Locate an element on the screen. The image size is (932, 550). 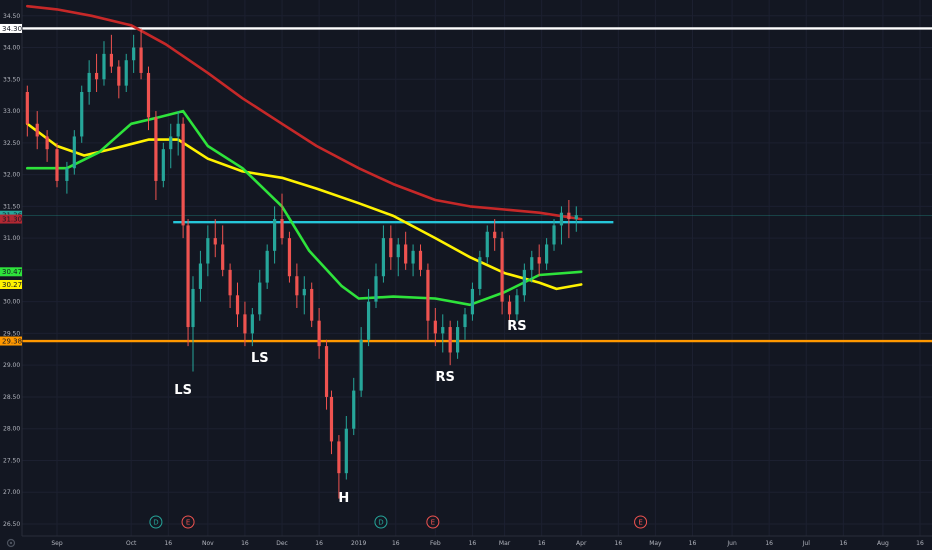
settings-gear-icon is located at coordinates (11, 543).